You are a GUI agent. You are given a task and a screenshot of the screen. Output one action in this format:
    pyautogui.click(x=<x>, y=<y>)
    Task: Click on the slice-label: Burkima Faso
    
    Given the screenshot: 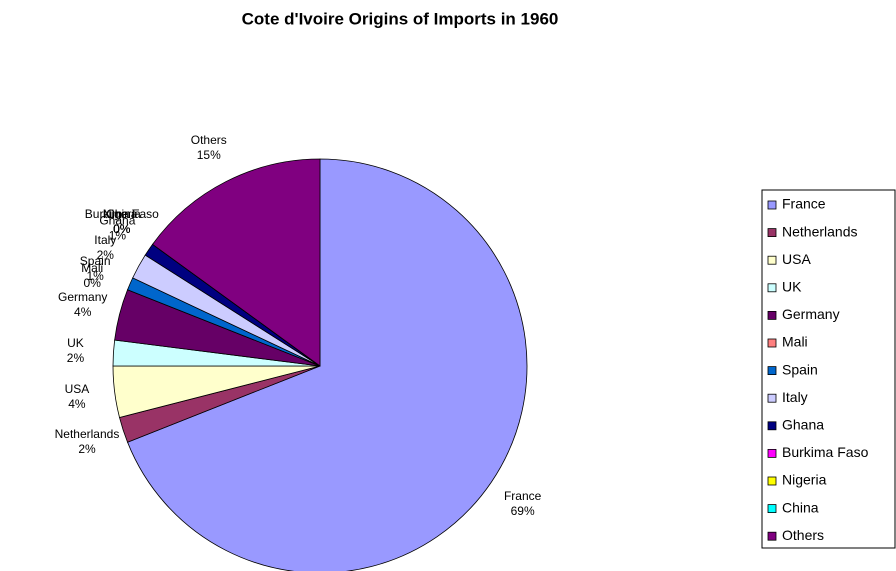 What is the action you would take?
    pyautogui.click(x=122, y=214)
    